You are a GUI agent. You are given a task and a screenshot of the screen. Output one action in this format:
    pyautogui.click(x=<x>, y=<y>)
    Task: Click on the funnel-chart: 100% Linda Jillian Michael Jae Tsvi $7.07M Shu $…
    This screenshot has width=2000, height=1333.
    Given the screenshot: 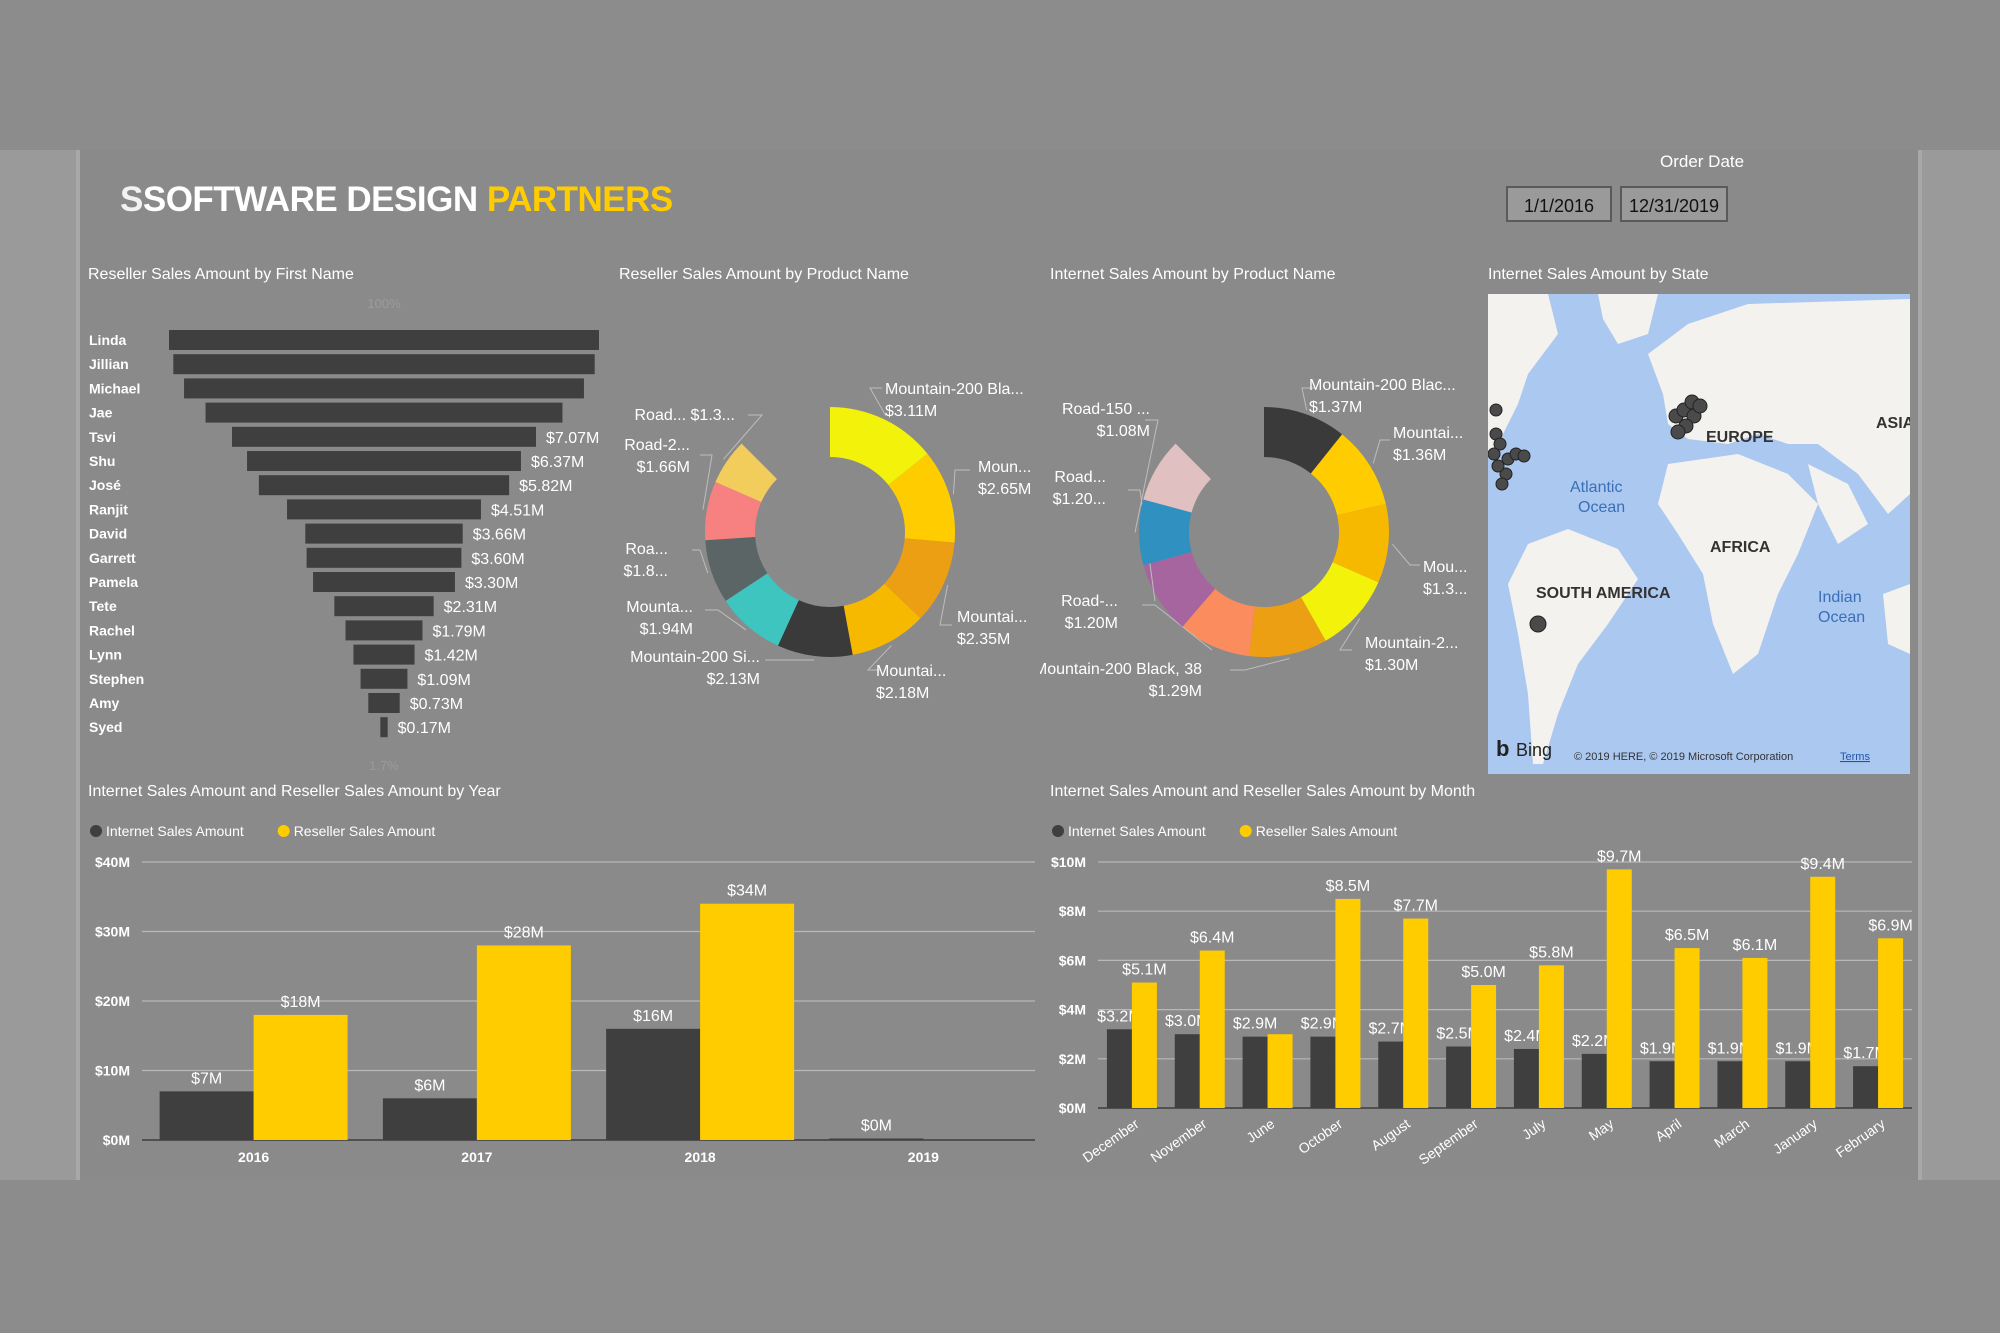 What is the action you would take?
    pyautogui.click(x=350, y=535)
    